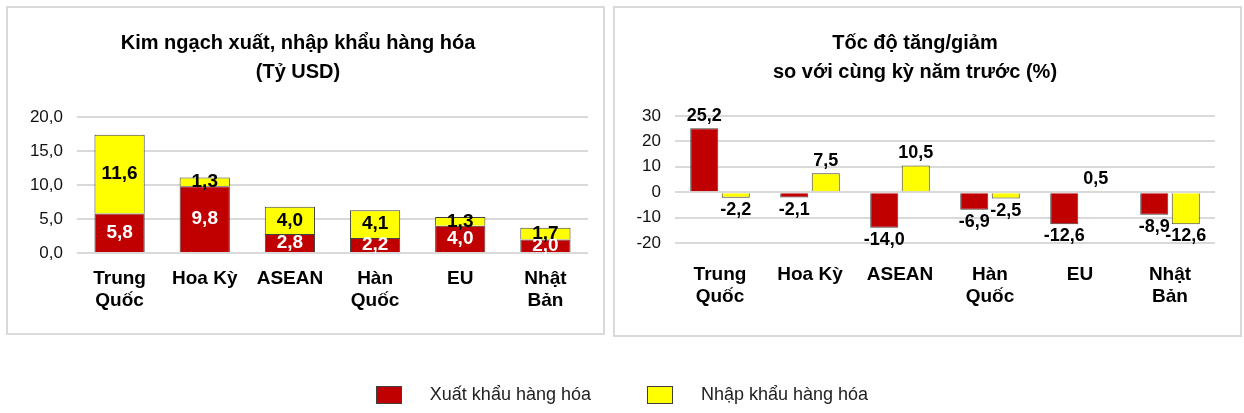  I want to click on y-tick-label: 30, so click(651, 115).